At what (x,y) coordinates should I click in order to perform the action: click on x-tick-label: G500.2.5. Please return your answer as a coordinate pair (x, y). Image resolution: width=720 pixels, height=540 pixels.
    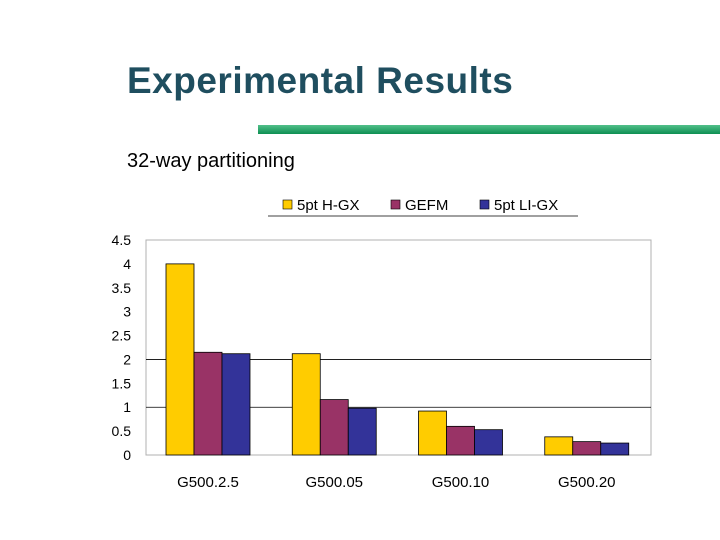
    Looking at the image, I should click on (208, 482).